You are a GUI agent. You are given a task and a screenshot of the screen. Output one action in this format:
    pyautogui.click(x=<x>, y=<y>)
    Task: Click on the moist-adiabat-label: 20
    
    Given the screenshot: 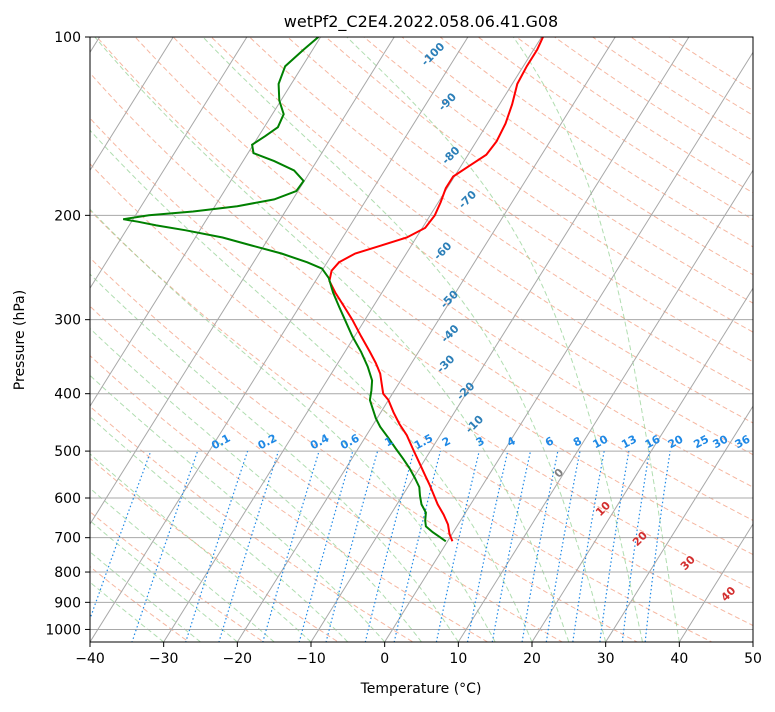 What is the action you would take?
    pyautogui.click(x=640, y=539)
    